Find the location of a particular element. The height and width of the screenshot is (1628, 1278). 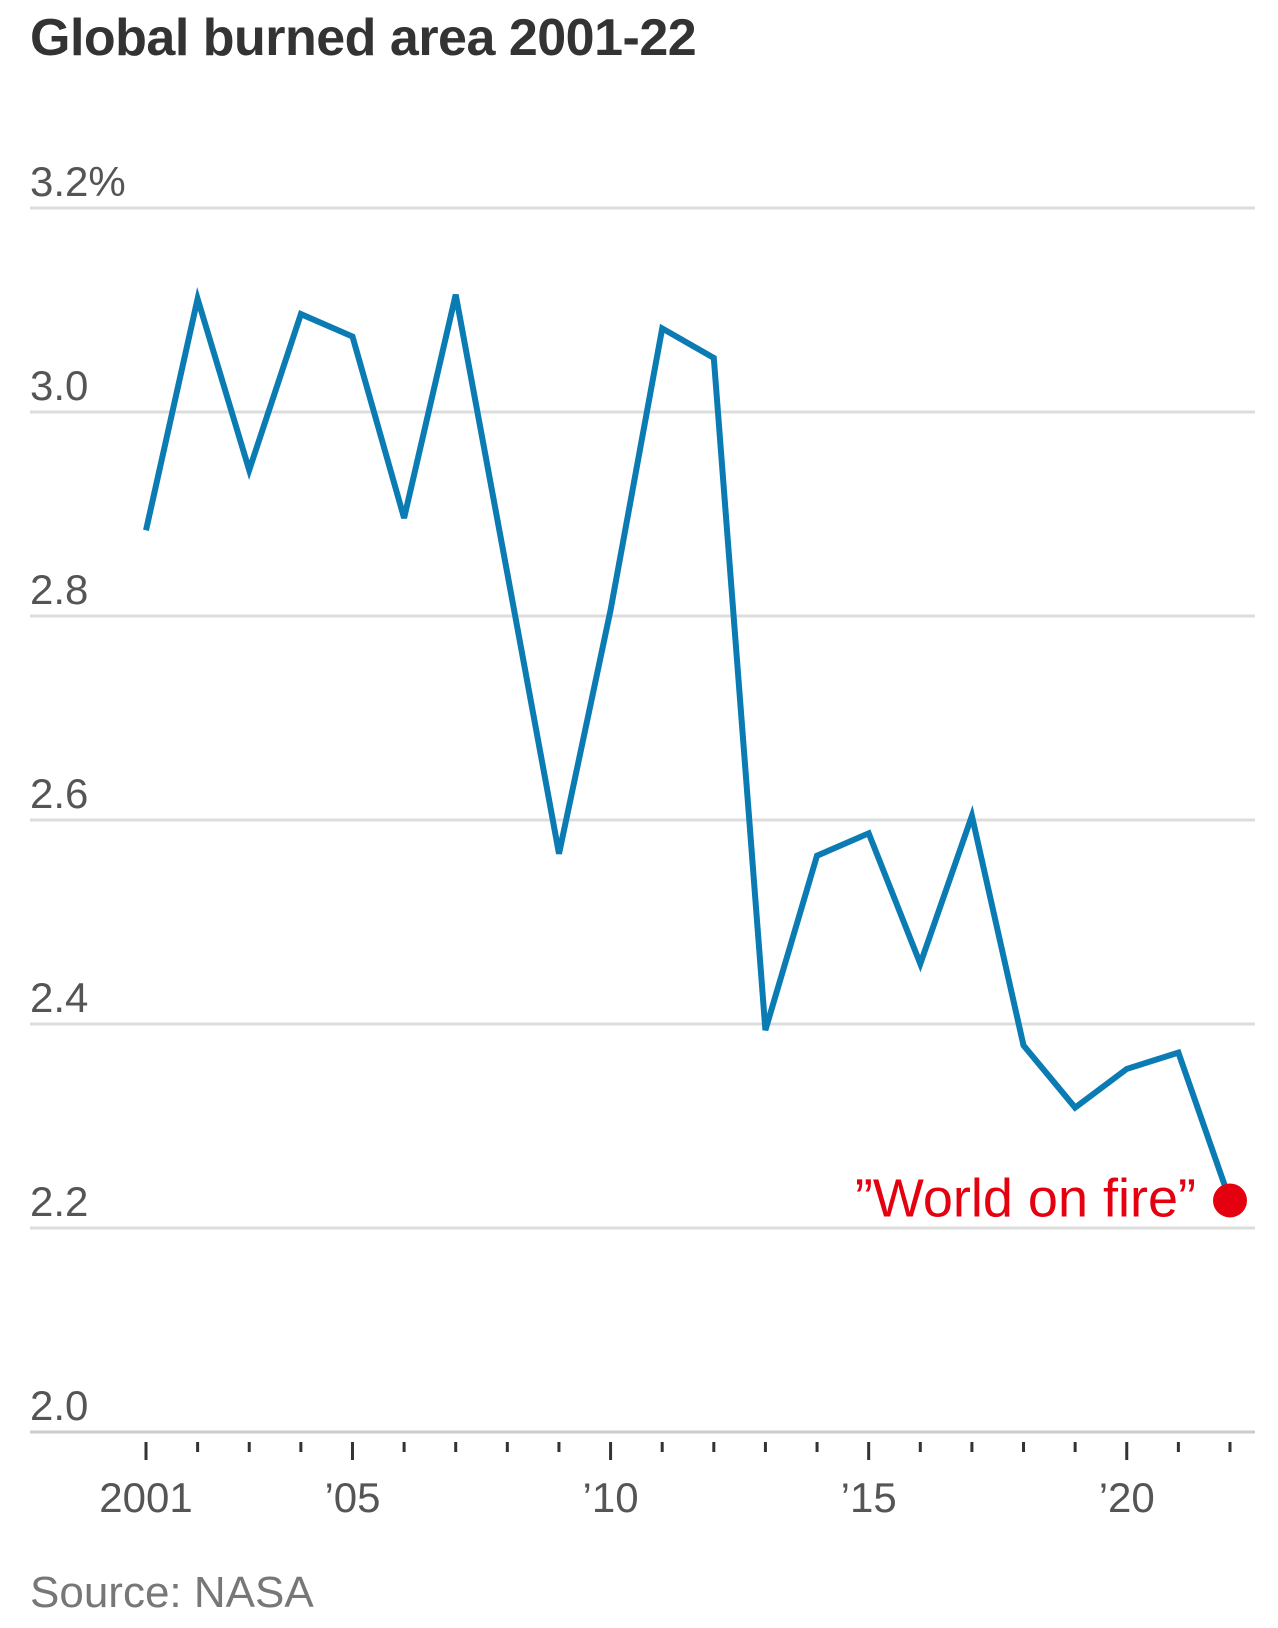

y-tick-label: 2.8 is located at coordinates (59, 589).